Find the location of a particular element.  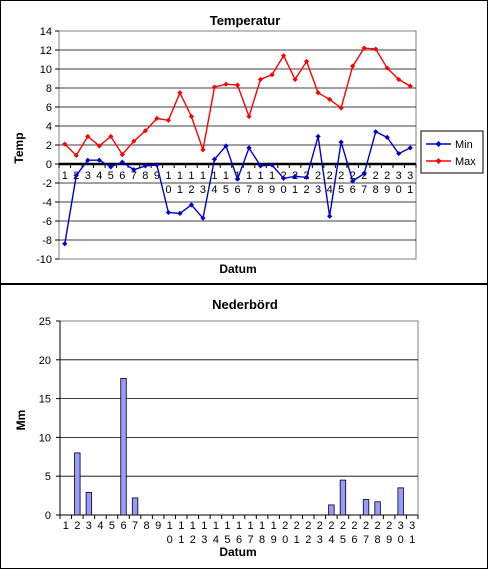

legend-box is located at coordinates (452, 152).